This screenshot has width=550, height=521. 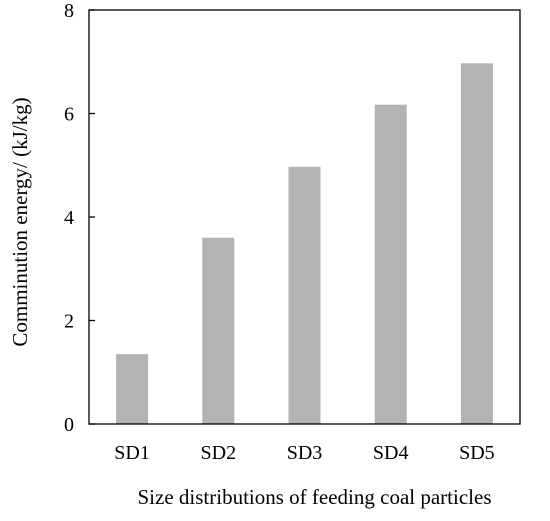 I want to click on bar-sd4, so click(x=390, y=264).